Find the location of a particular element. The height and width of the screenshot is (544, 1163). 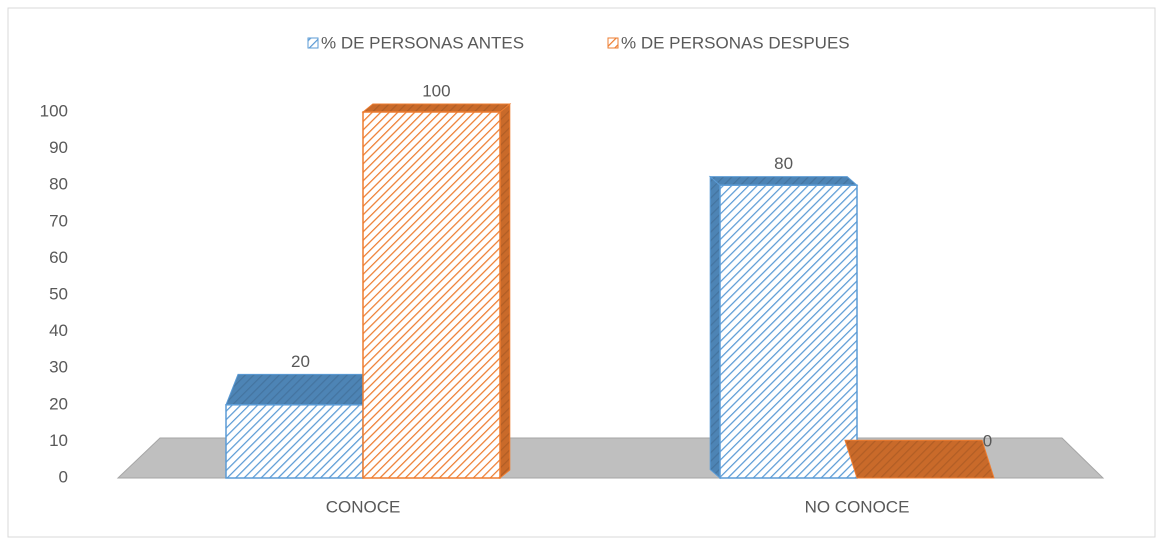

legend-label: % DE PERSONAS DESPUES is located at coordinates (735, 42).